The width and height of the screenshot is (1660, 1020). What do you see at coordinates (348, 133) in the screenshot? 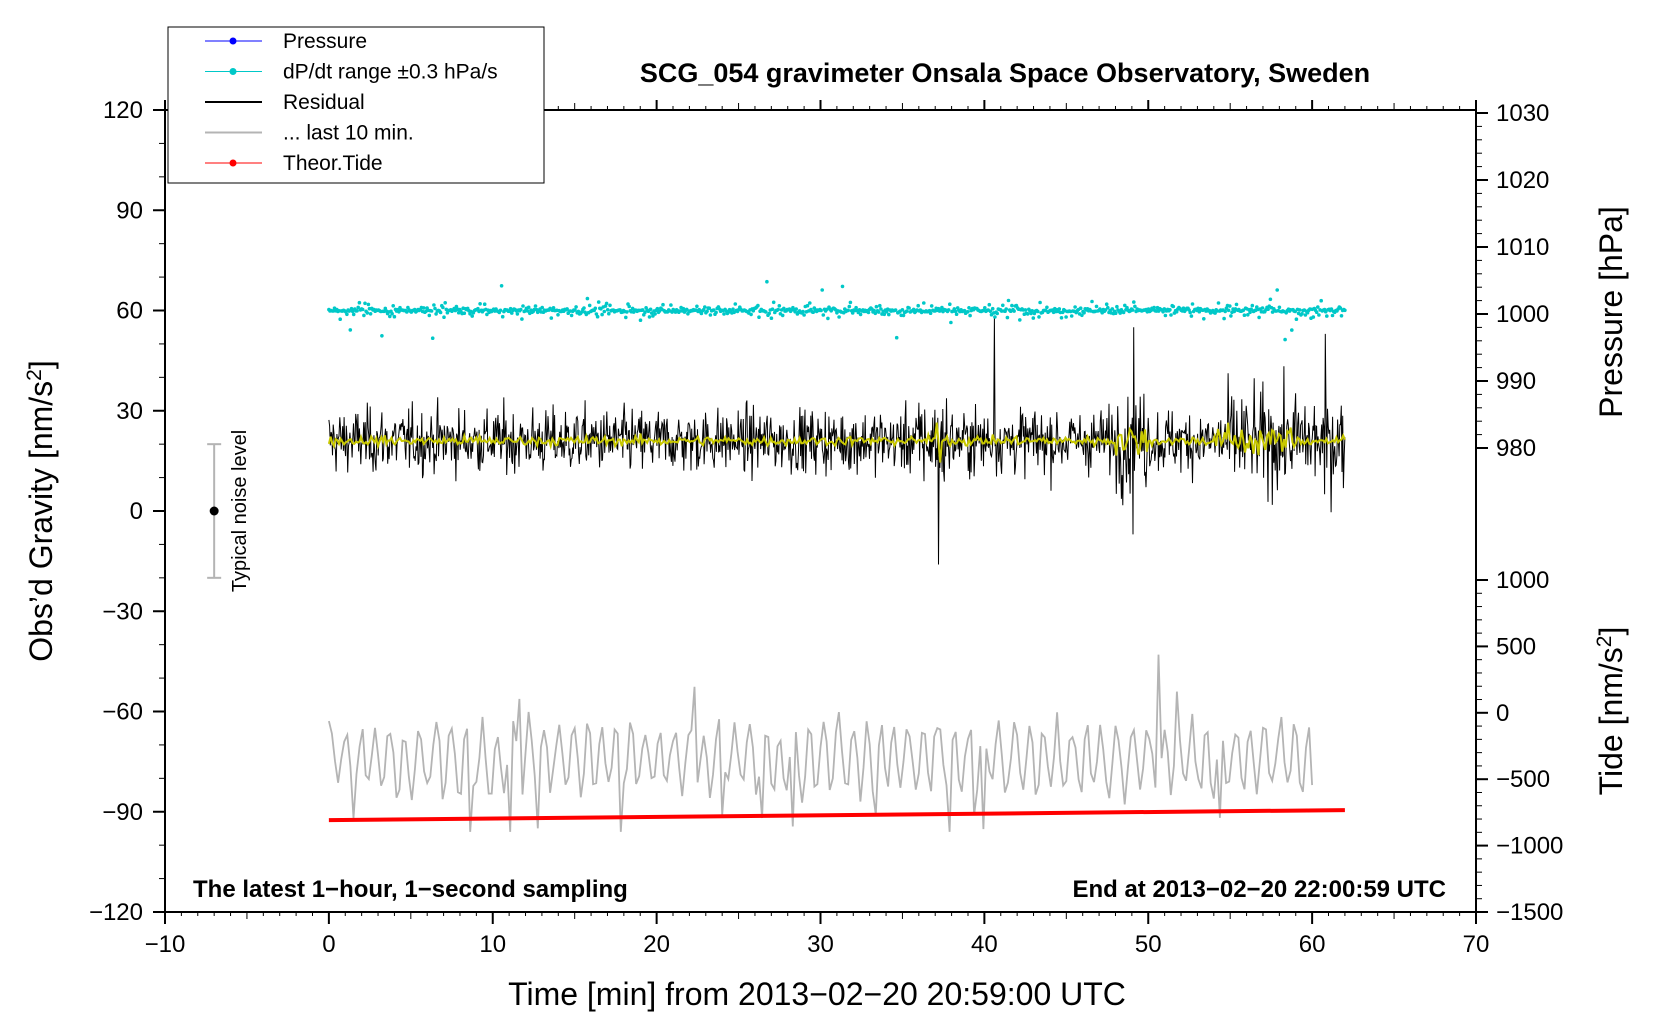
I see `legend-label: ... last 10 min.` at bounding box center [348, 133].